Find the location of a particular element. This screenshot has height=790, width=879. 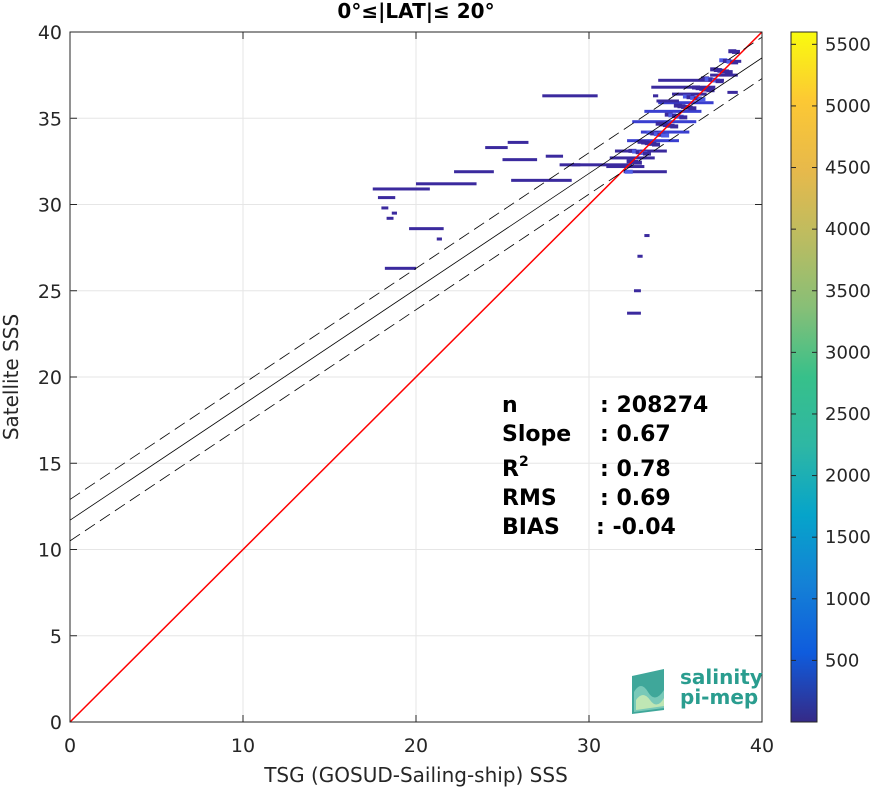

logo-line2: pi-mep is located at coordinates (719, 697).